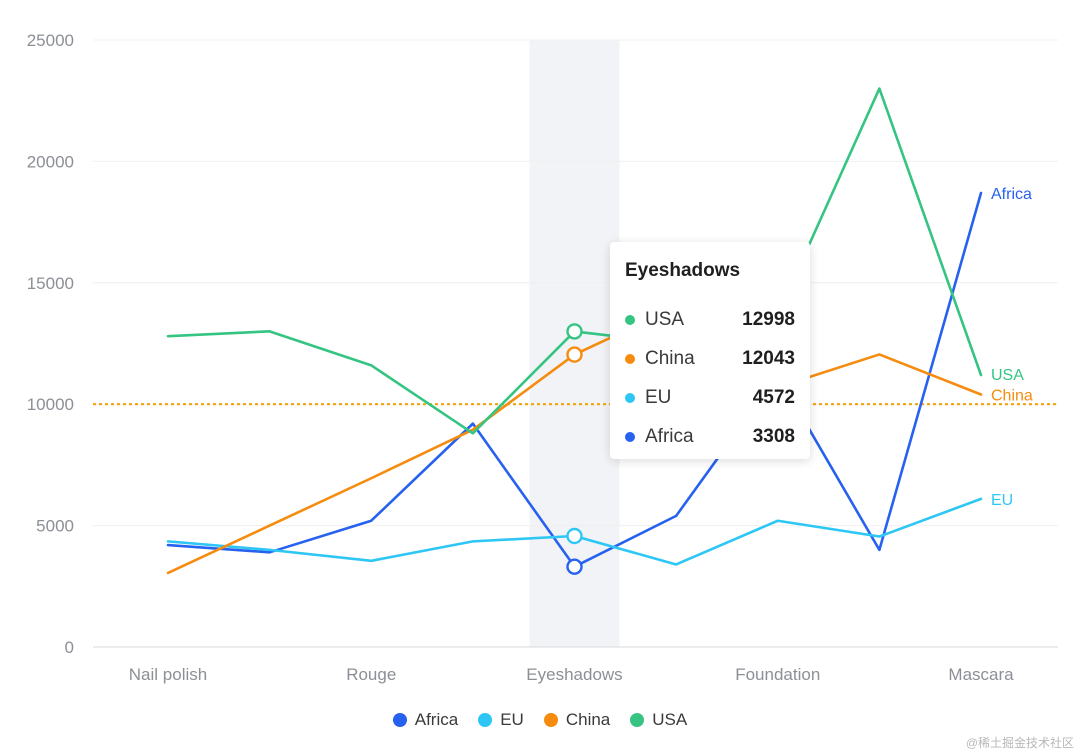  What do you see at coordinates (50, 283) in the screenshot?
I see `y-tick-label: 15000` at bounding box center [50, 283].